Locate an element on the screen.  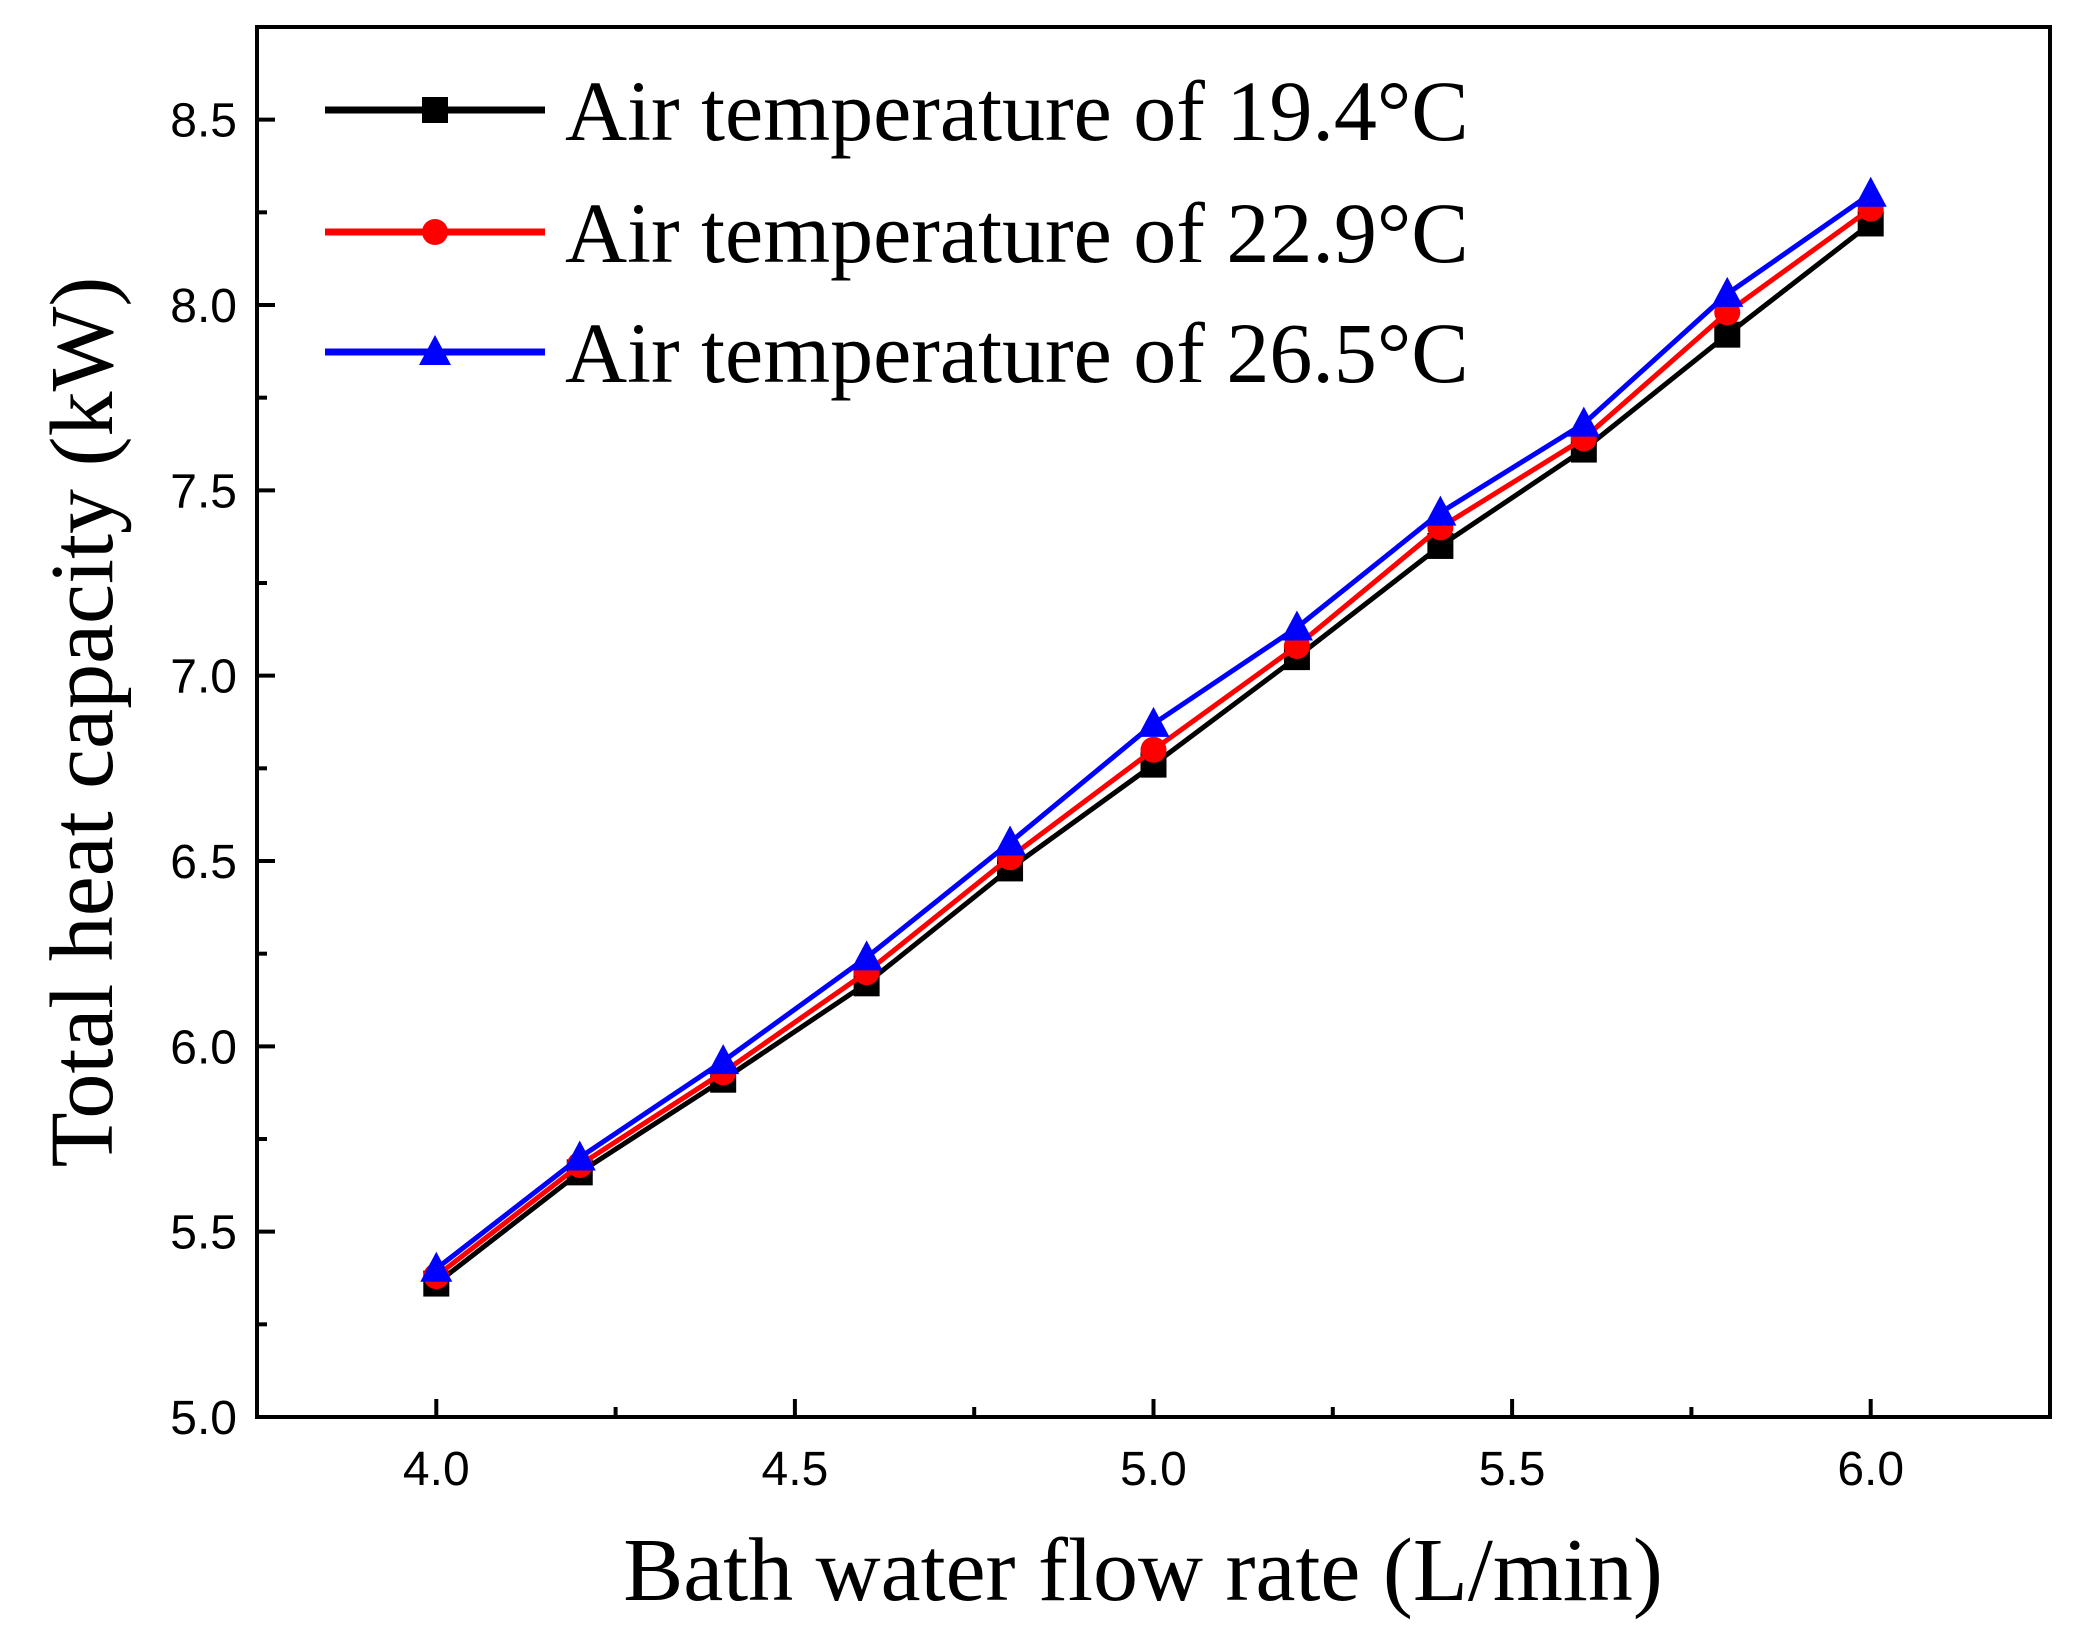
y-tick-label: 7.5 is located at coordinates (203, 491).